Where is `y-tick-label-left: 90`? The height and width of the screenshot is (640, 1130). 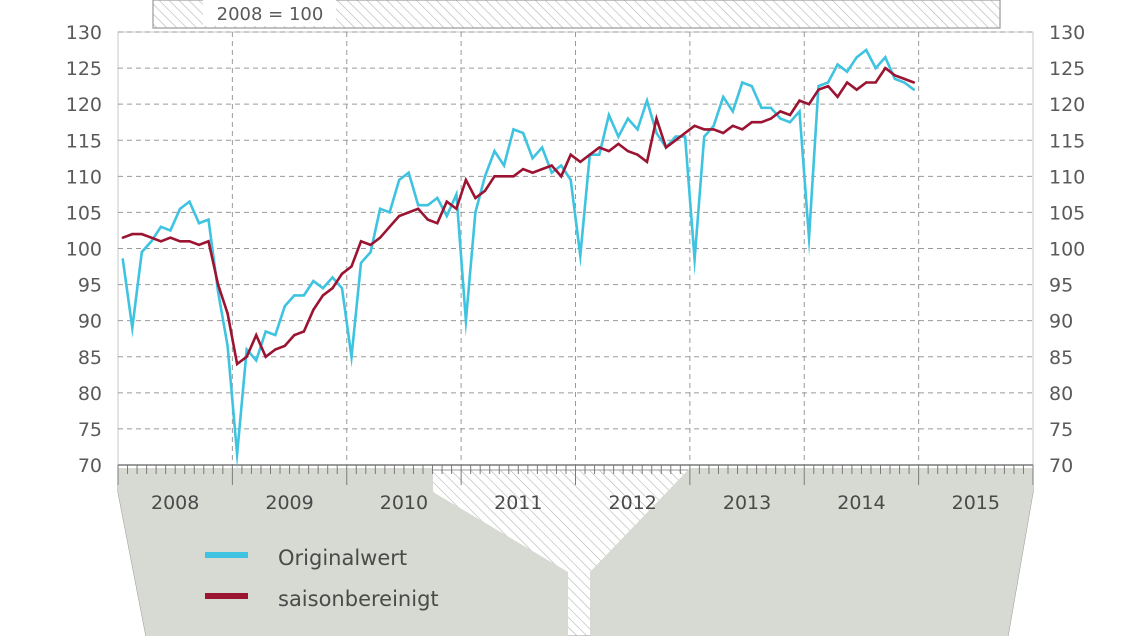 y-tick-label-left: 90 is located at coordinates (90, 322).